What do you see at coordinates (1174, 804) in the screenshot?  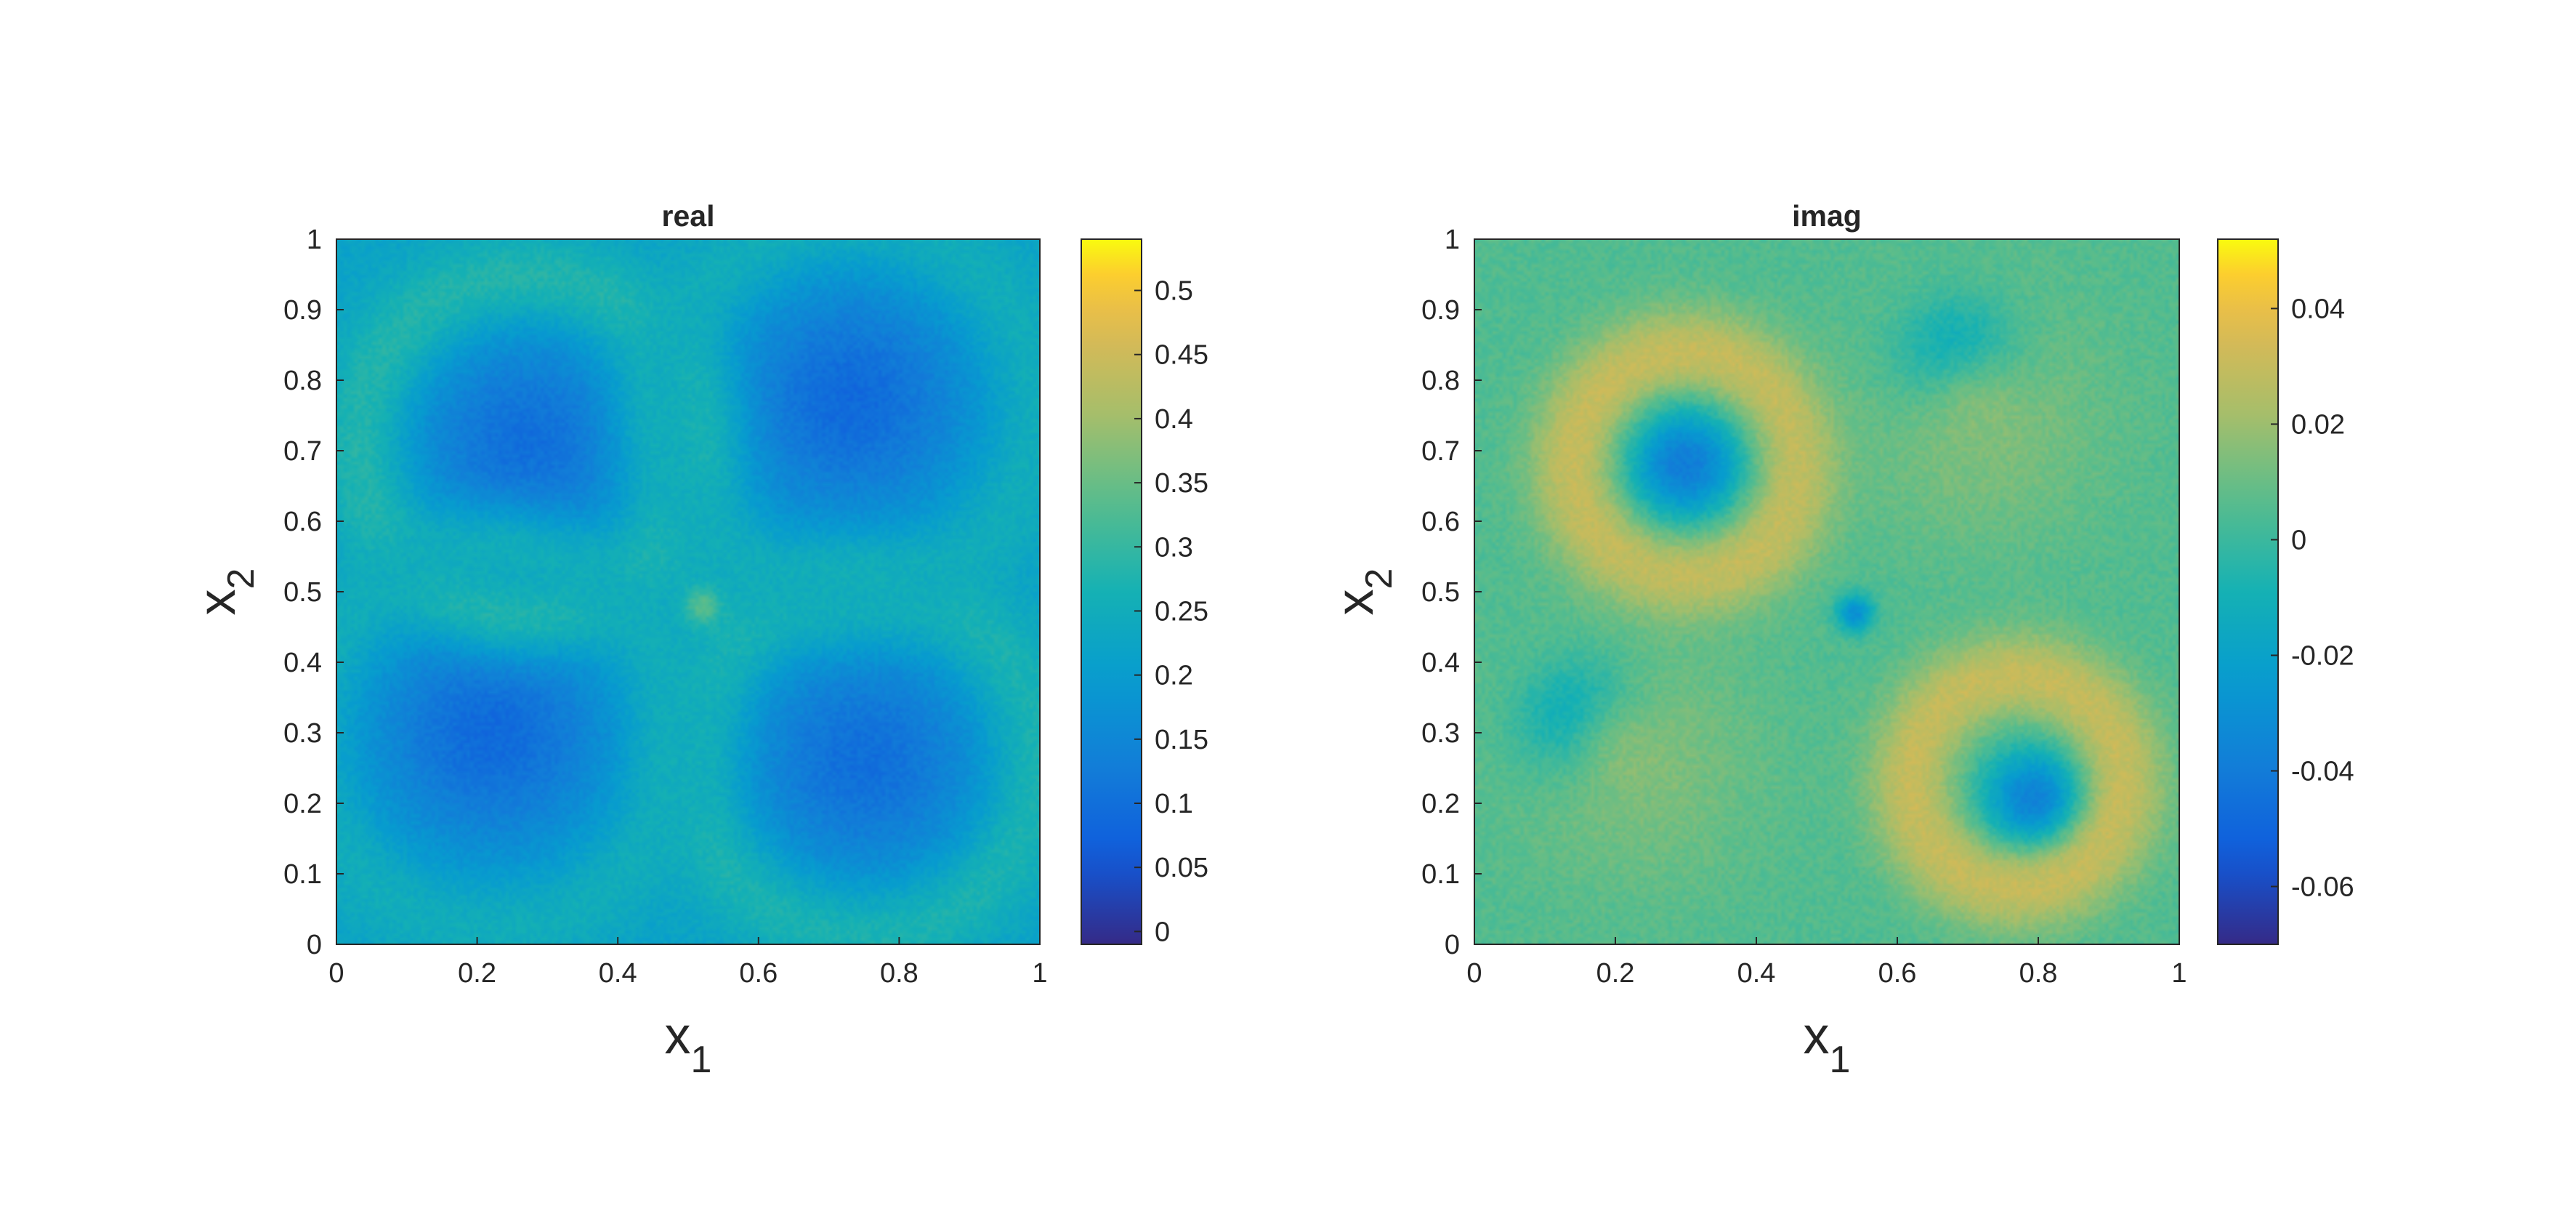 I see `colorbar-tick-label: 0.1` at bounding box center [1174, 804].